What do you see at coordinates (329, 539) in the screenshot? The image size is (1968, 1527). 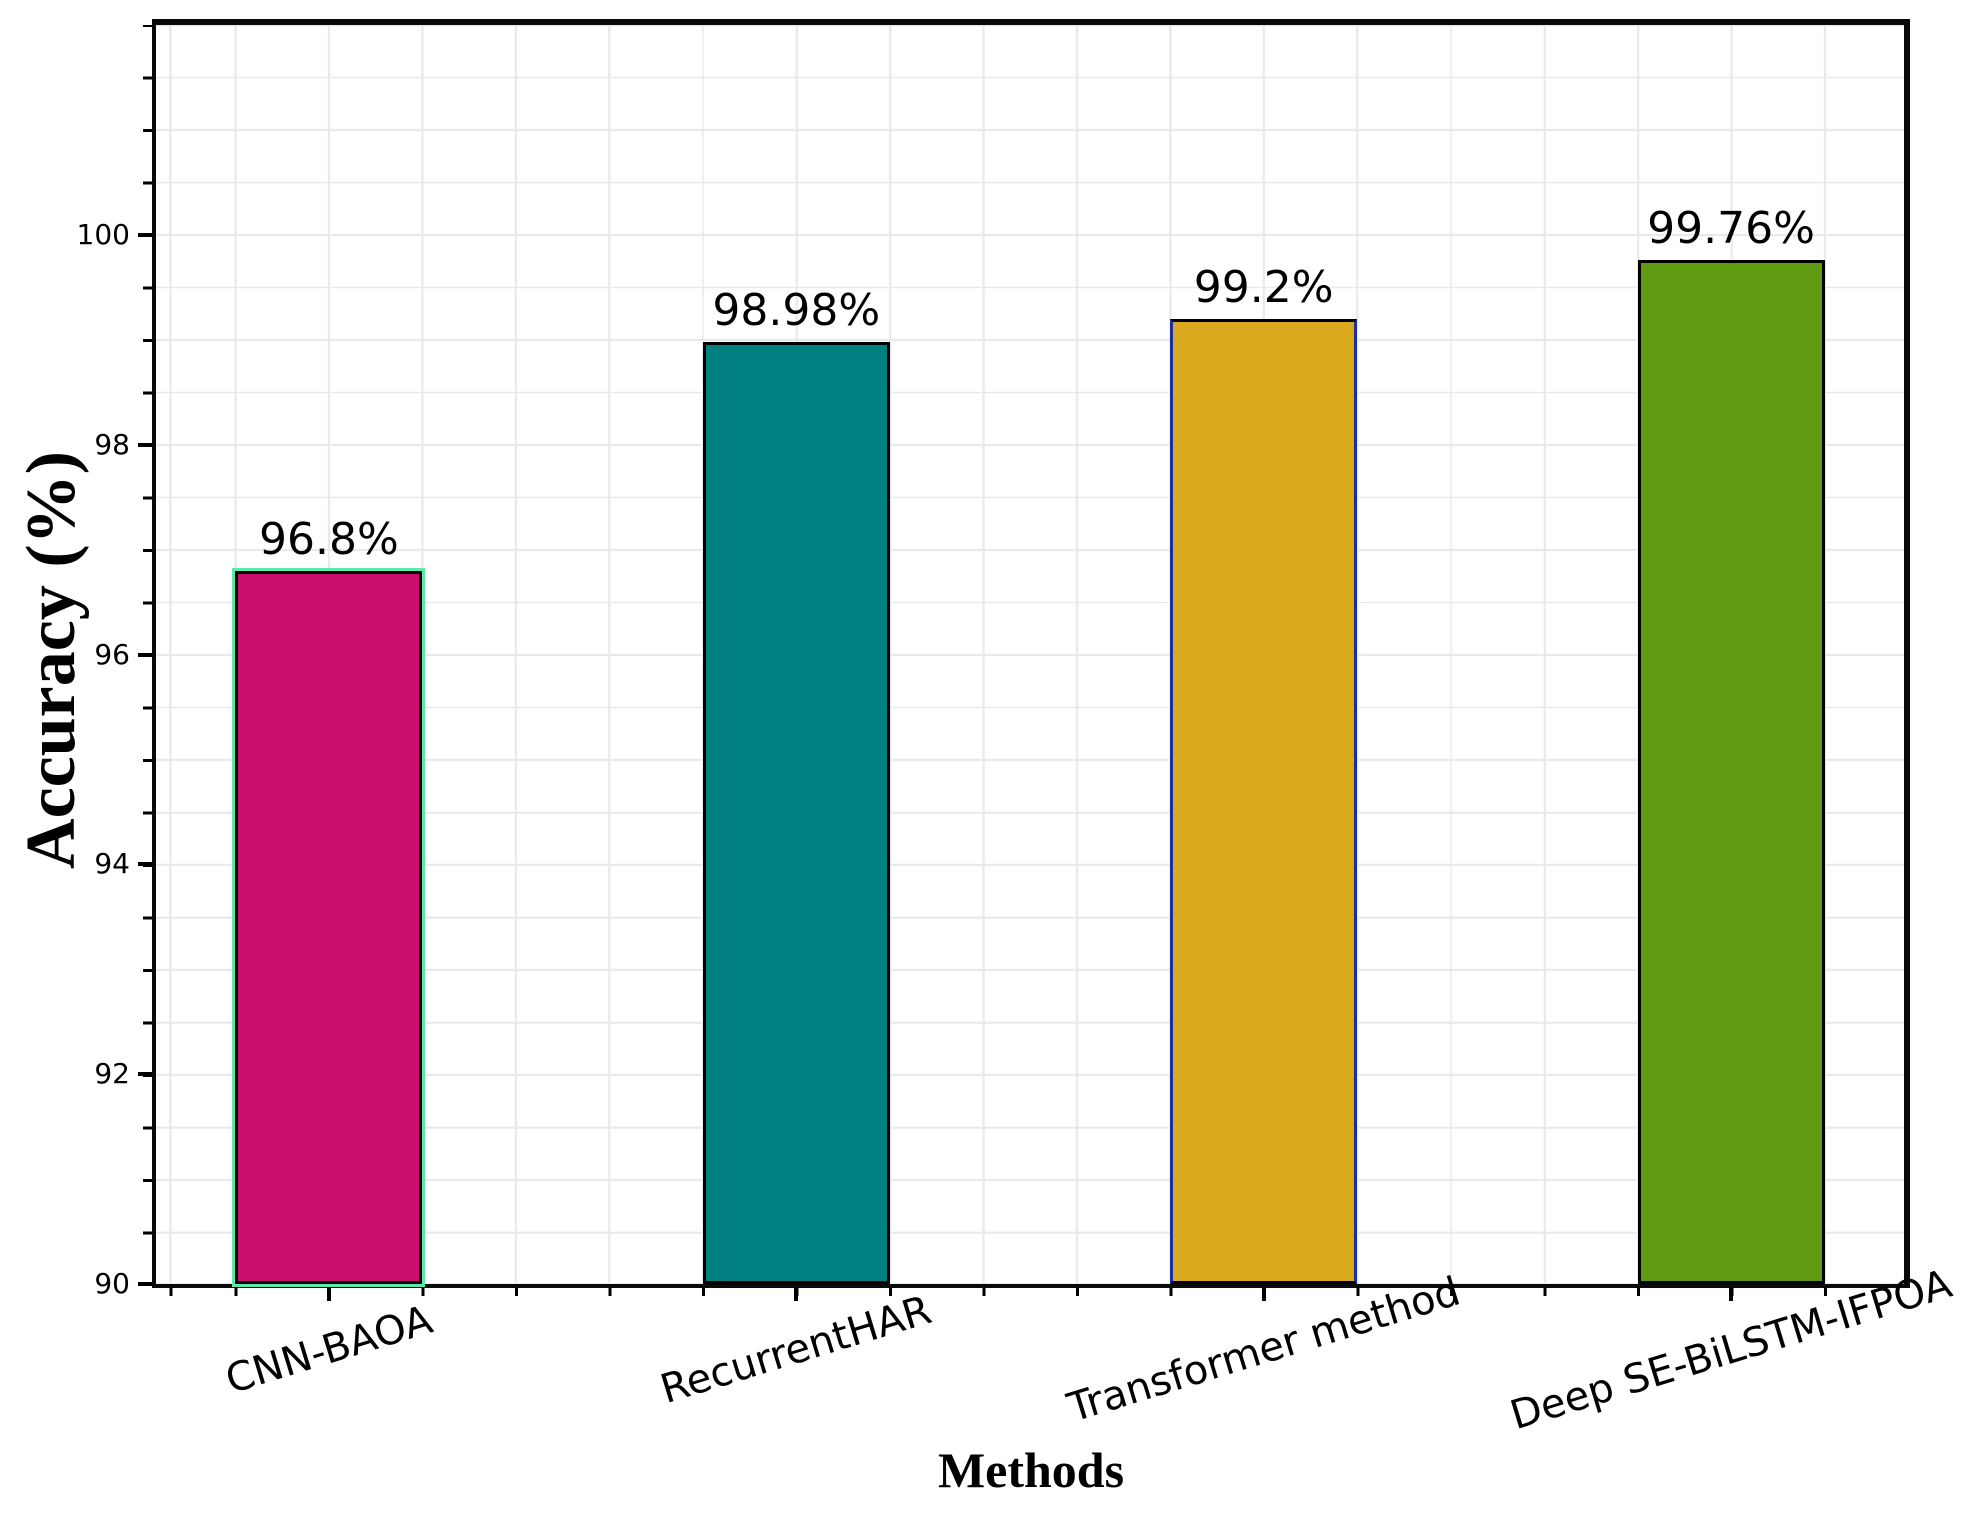 I see `bar-value-label: 96.8%` at bounding box center [329, 539].